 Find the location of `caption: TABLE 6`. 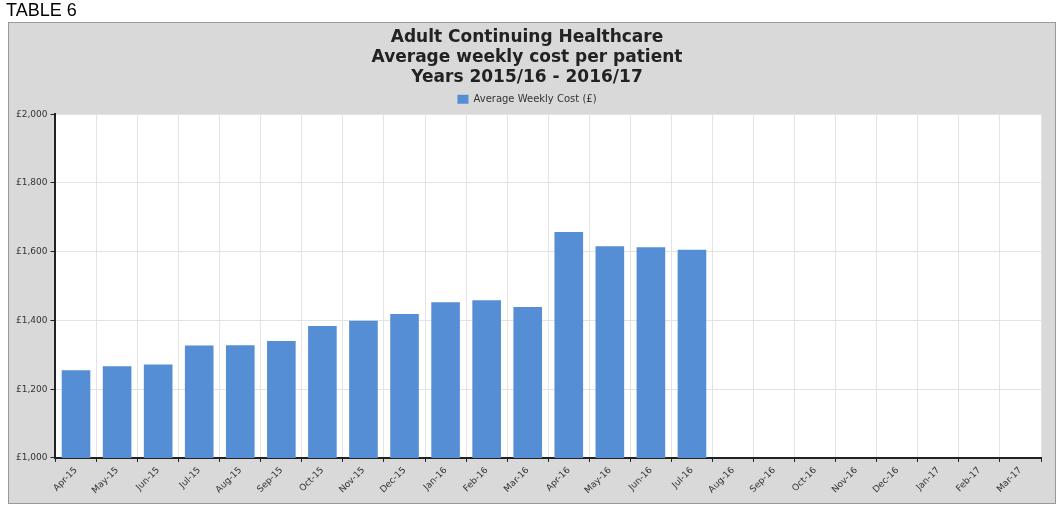

caption: TABLE 6 is located at coordinates (41, 10).